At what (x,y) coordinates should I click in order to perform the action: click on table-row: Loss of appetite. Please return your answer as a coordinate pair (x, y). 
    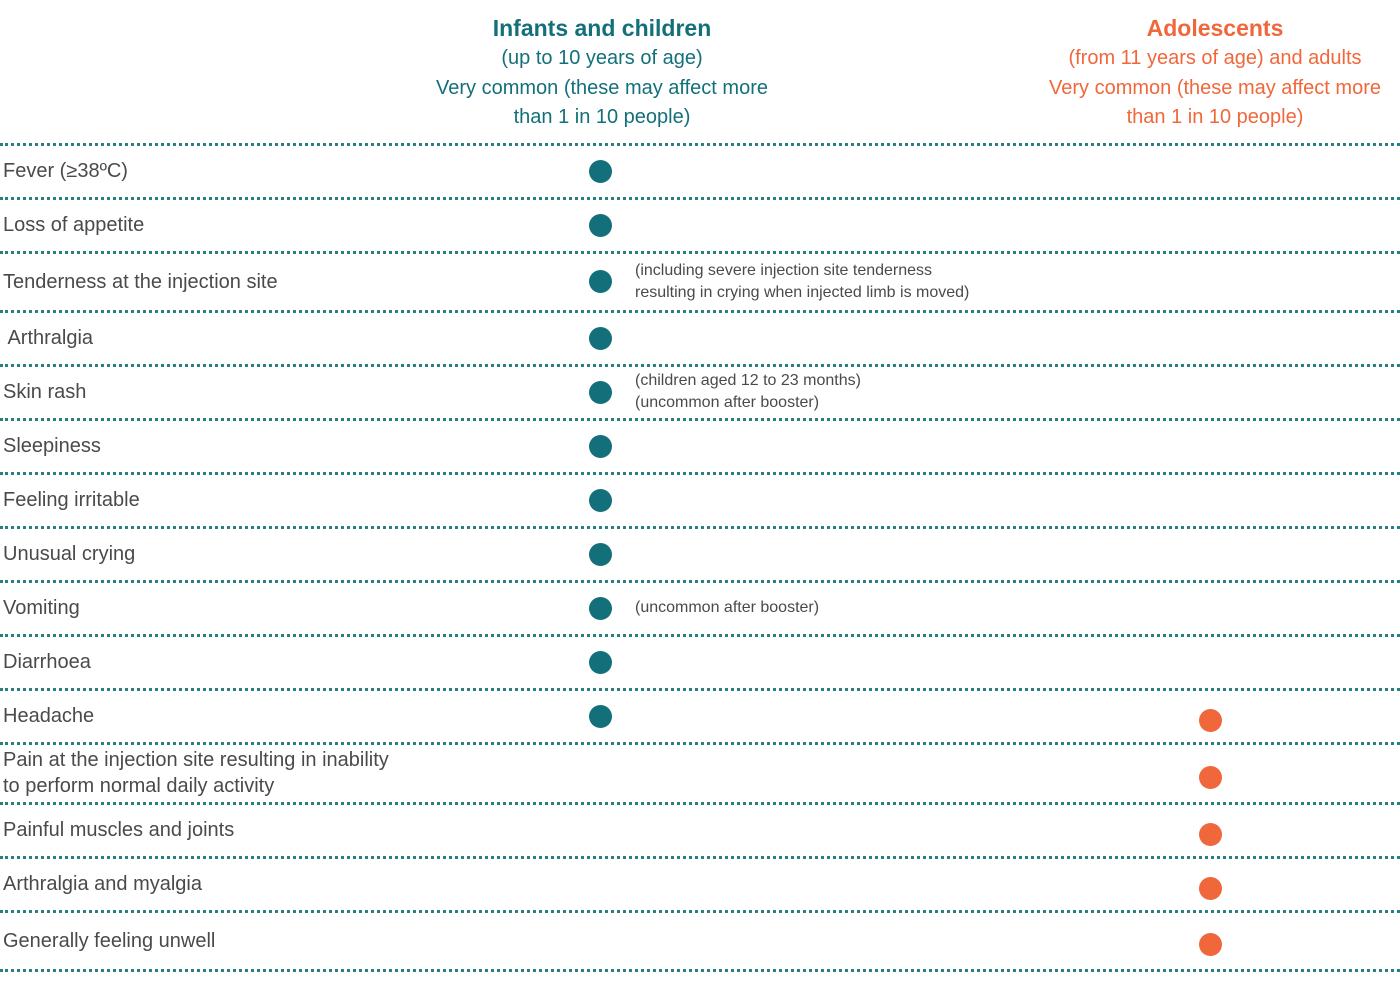
    Looking at the image, I should click on (700, 226).